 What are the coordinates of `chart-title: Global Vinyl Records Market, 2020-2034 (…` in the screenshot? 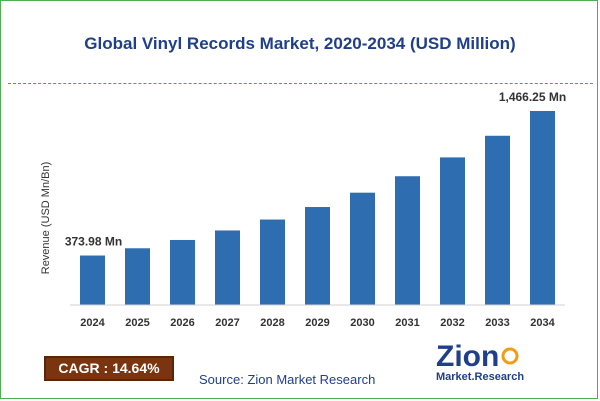 It's located at (300, 43).